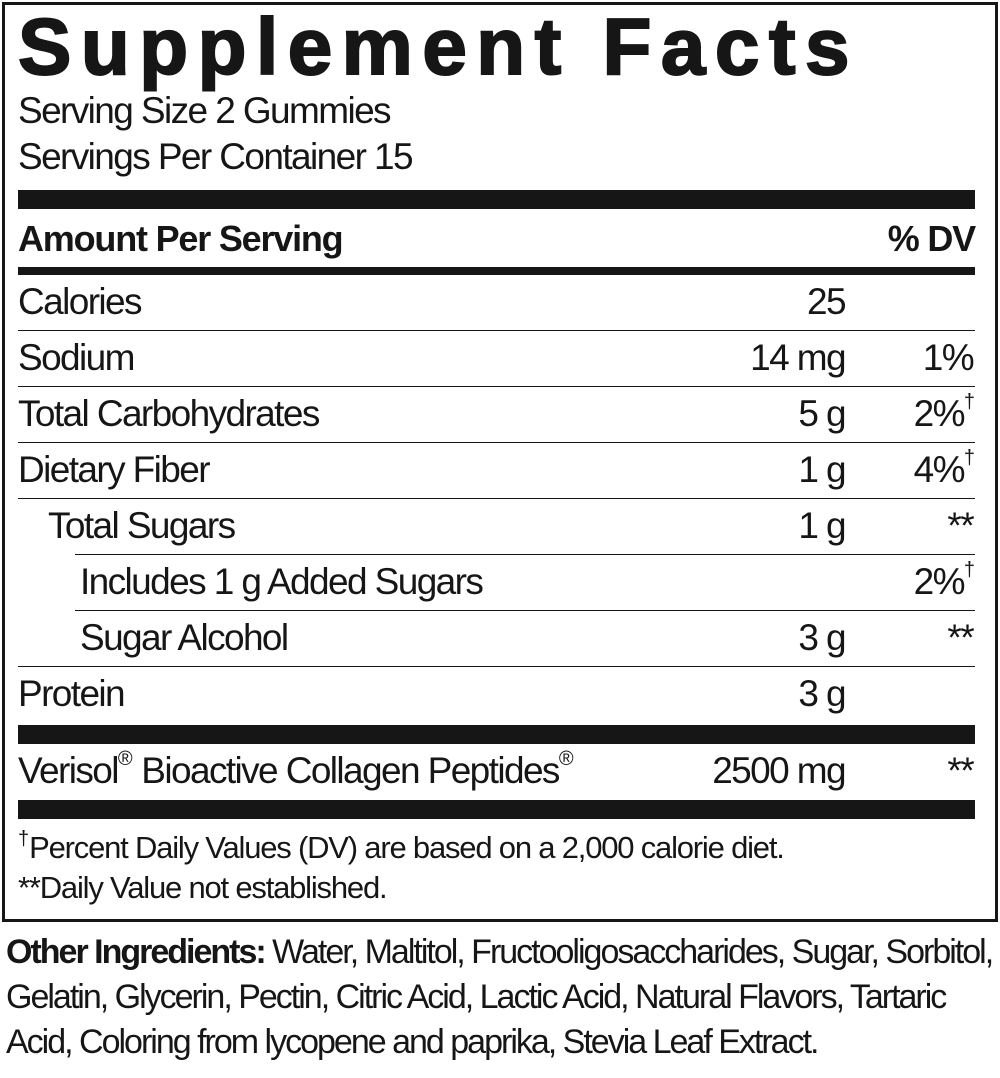 The height and width of the screenshot is (1078, 1000). What do you see at coordinates (205, 110) in the screenshot?
I see `serving-size: Serving Size 2 Gummies` at bounding box center [205, 110].